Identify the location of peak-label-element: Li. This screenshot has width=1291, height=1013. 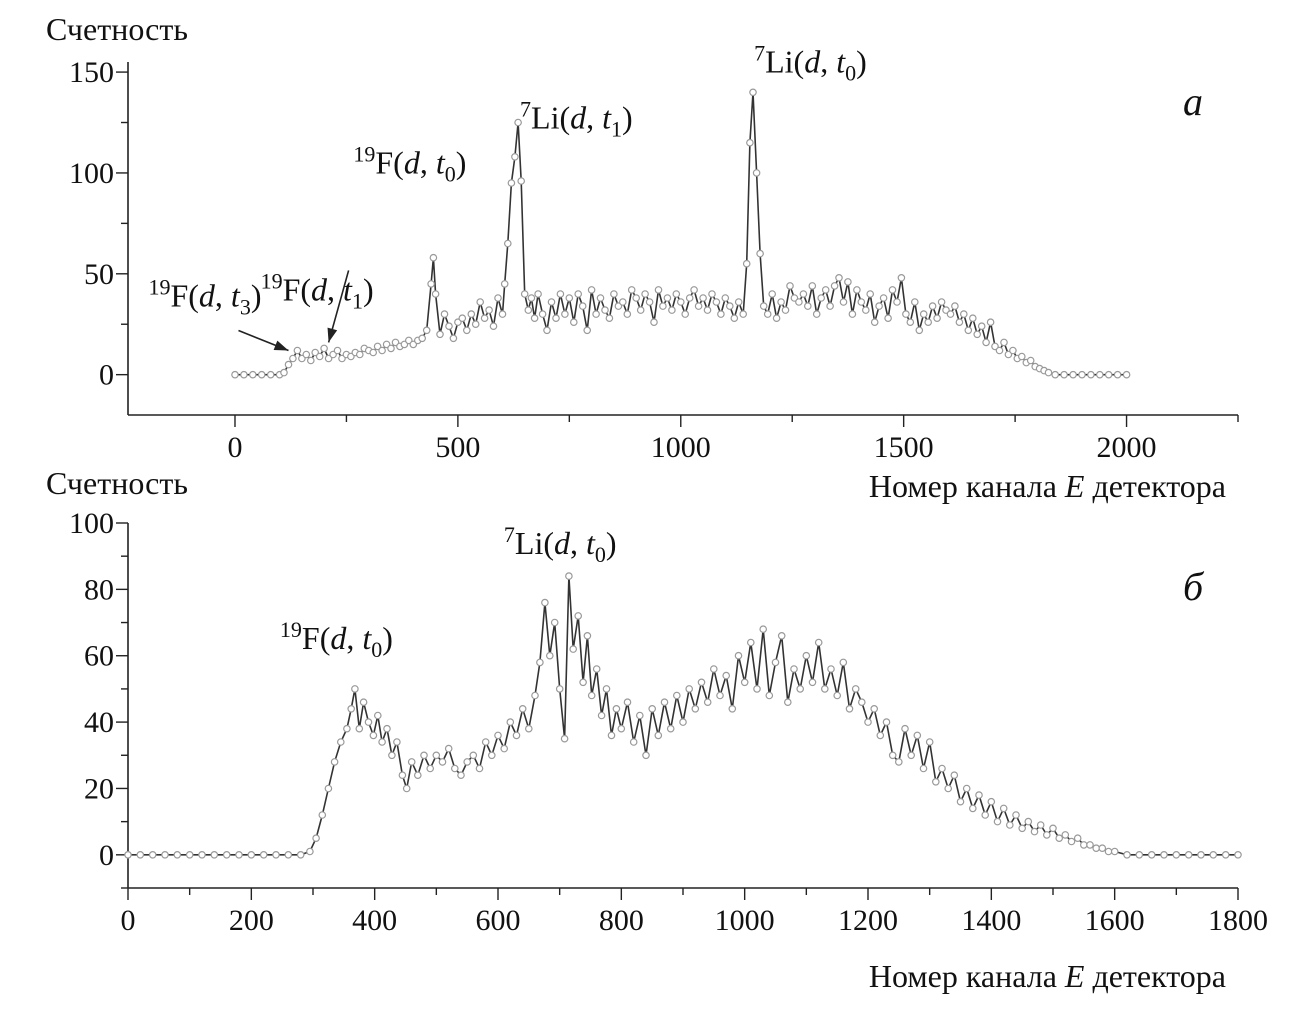
(545, 117).